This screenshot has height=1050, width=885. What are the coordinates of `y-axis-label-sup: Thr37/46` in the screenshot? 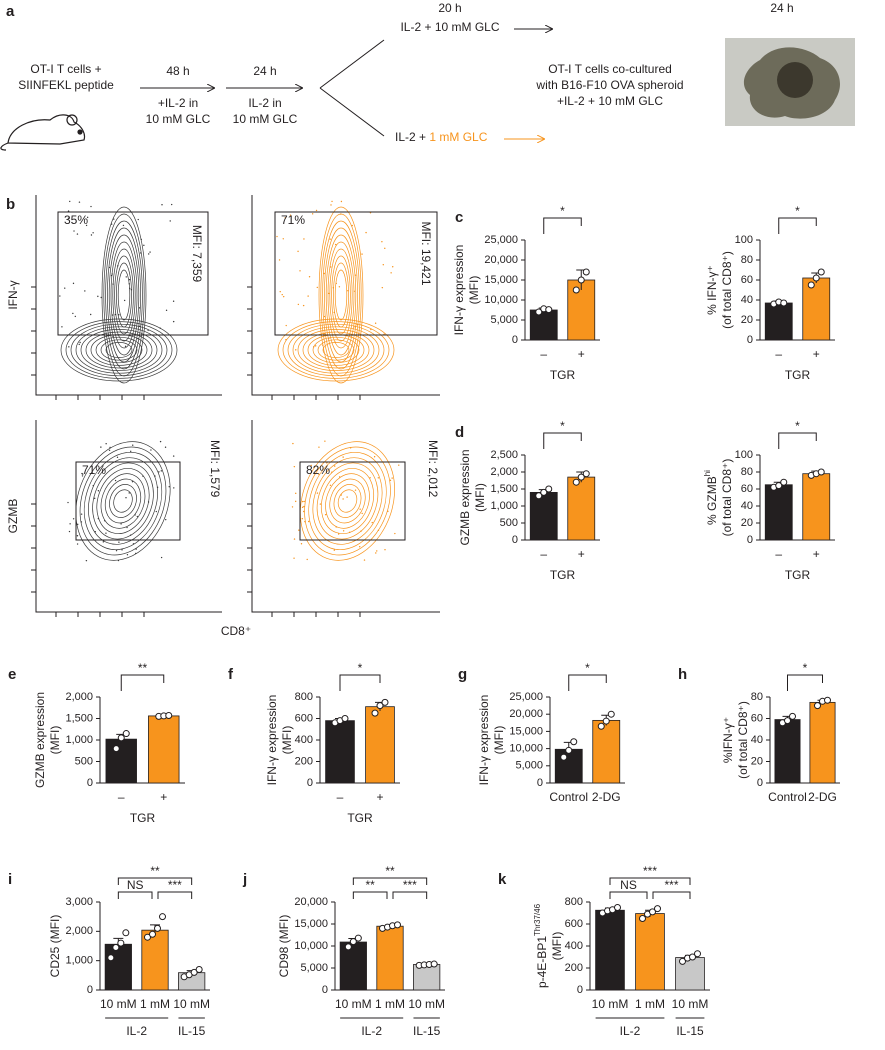 It's located at (537, 919).